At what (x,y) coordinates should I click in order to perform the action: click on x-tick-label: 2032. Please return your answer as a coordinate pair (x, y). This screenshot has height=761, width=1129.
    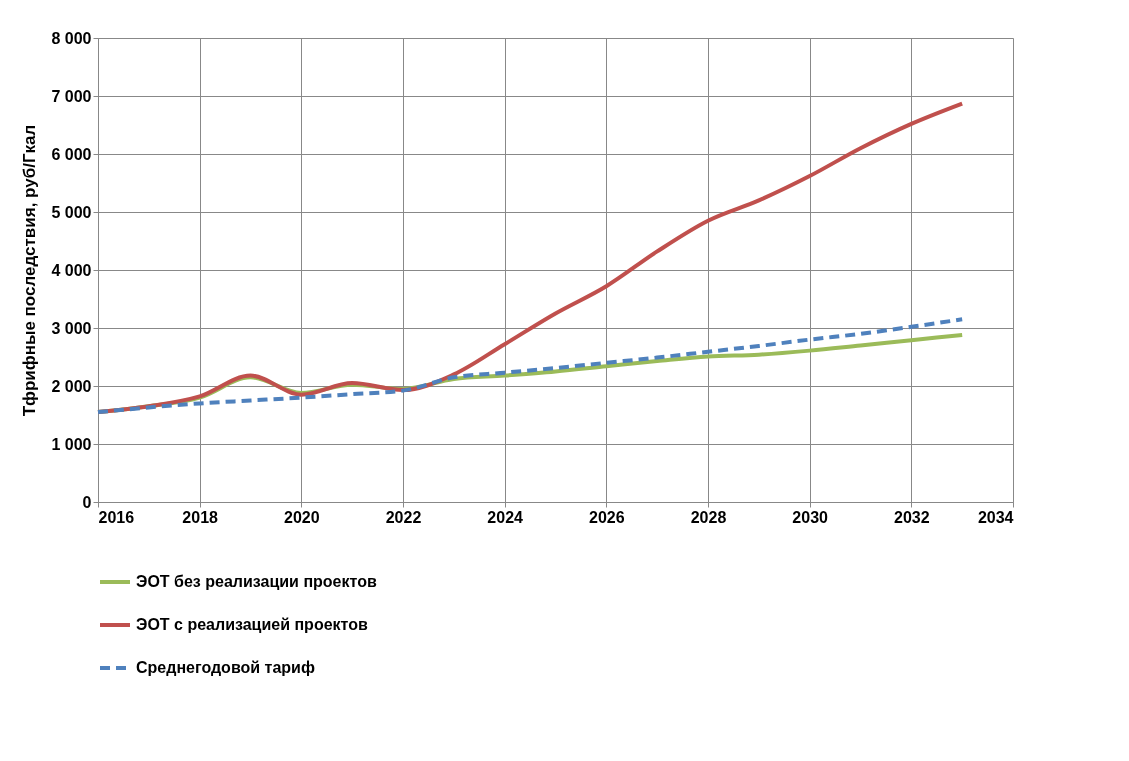
    Looking at the image, I should click on (912, 517).